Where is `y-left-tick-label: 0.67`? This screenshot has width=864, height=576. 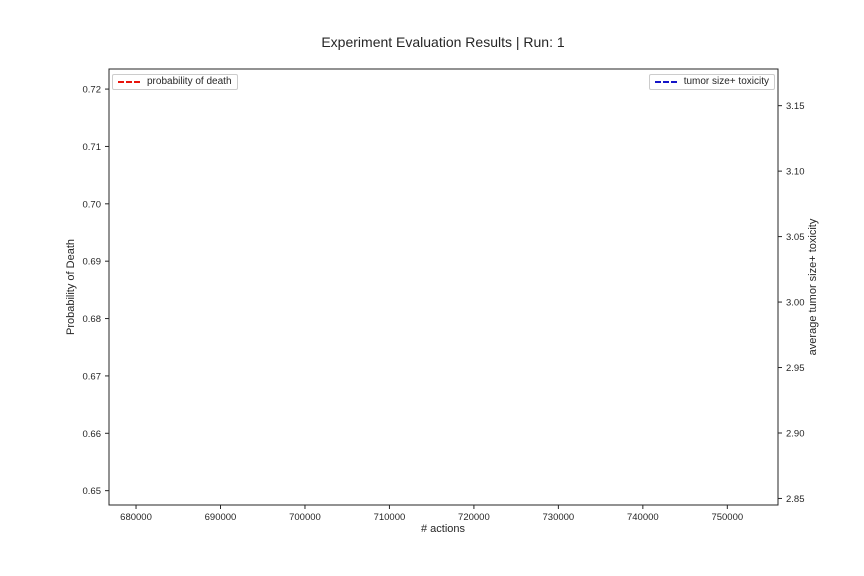 y-left-tick-label: 0.67 is located at coordinates (92, 376).